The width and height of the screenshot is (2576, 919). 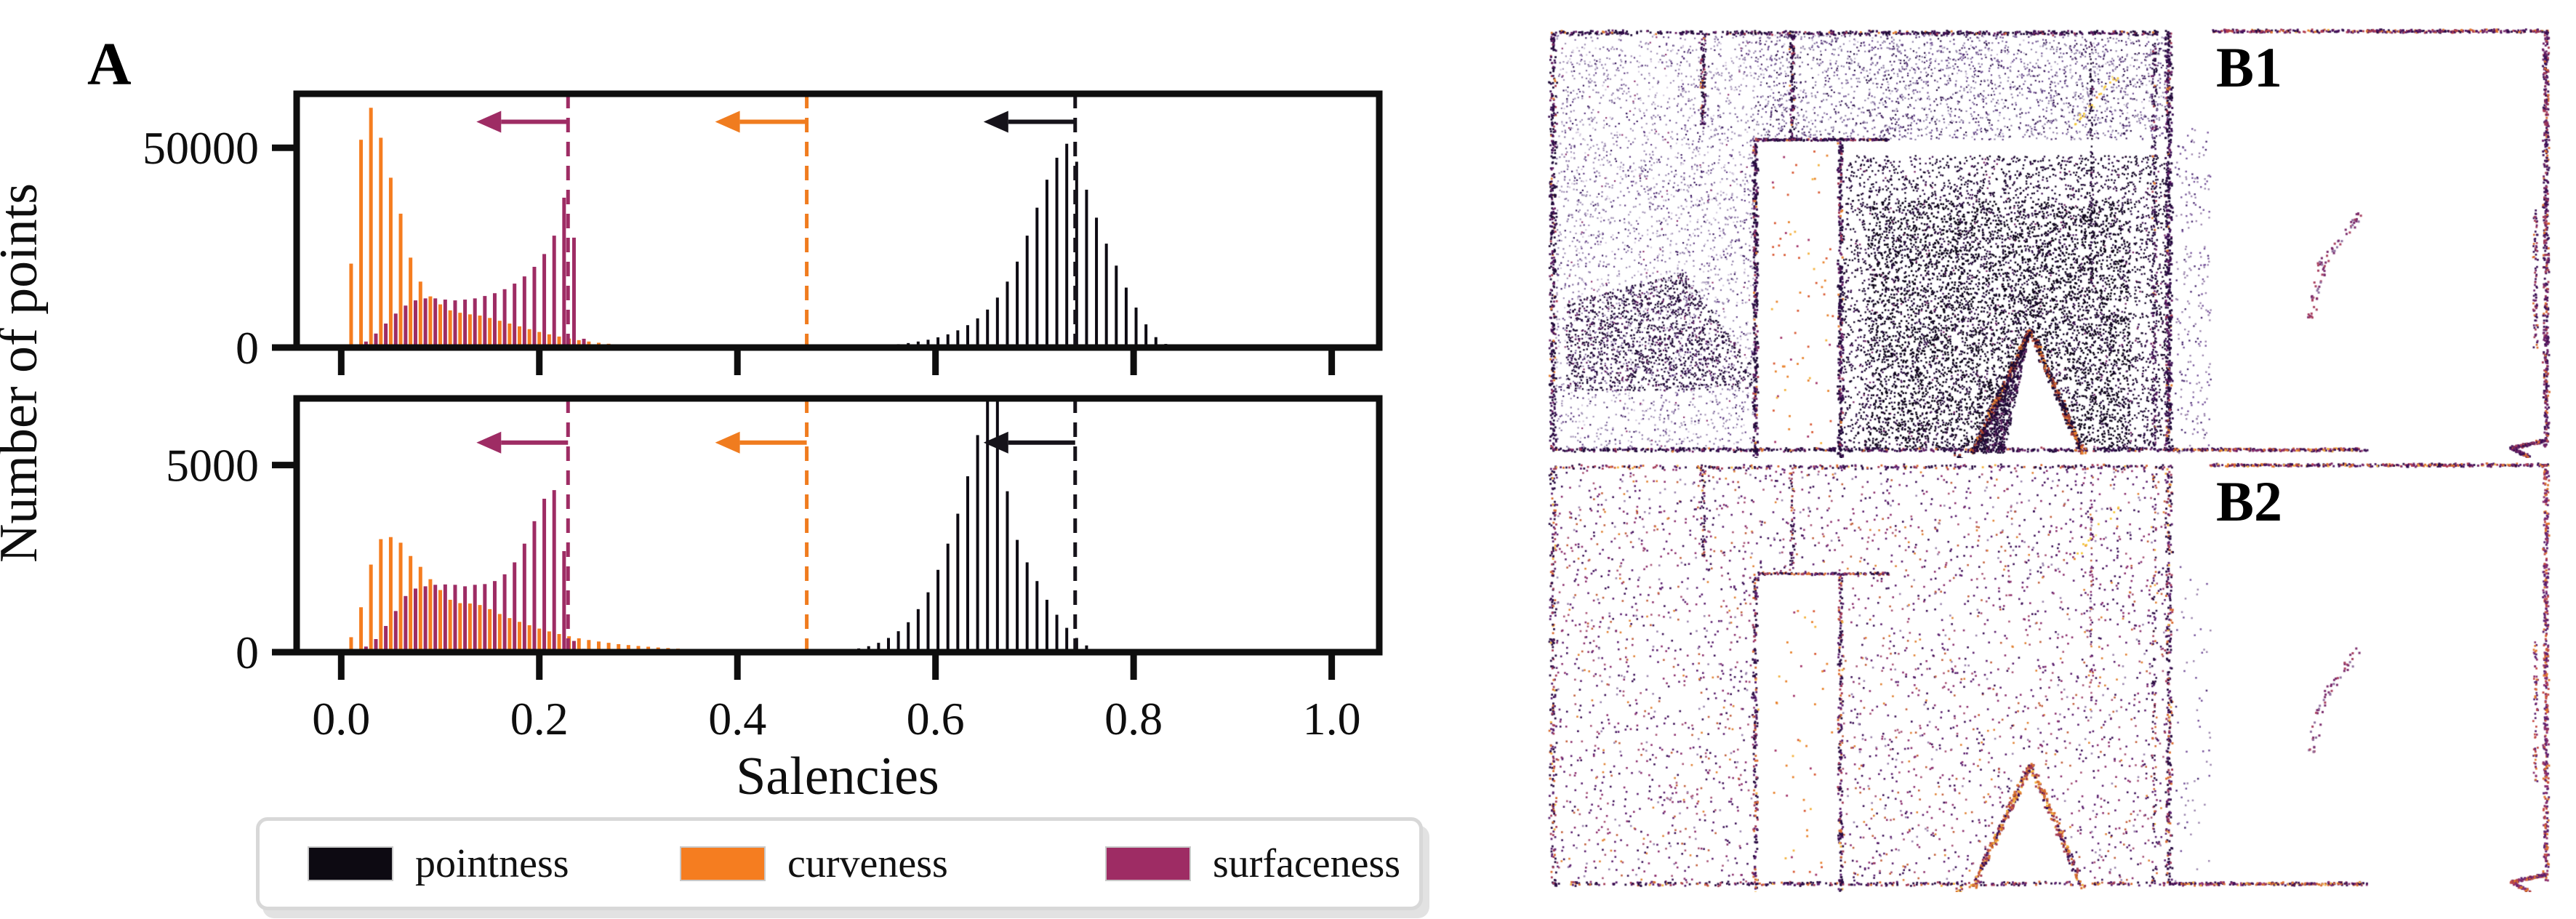 I want to click on legend-label: surfaceness, so click(x=1307, y=863).